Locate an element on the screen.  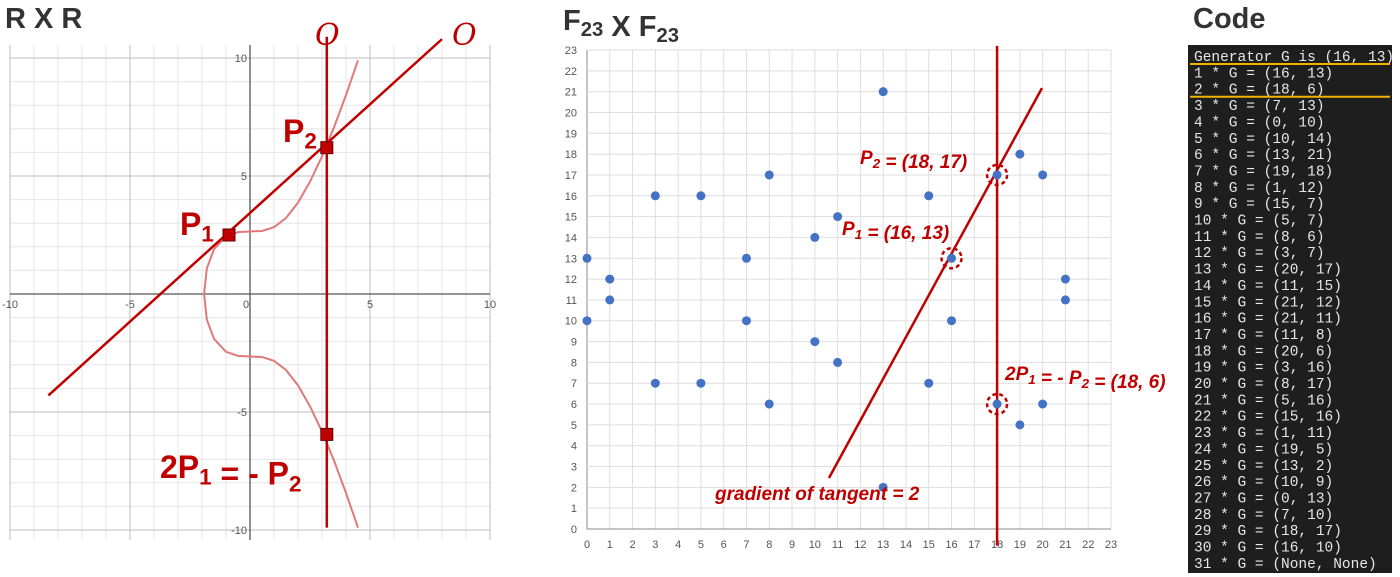
code-line: 30 * G = (16, 10) is located at coordinates (1268, 549).